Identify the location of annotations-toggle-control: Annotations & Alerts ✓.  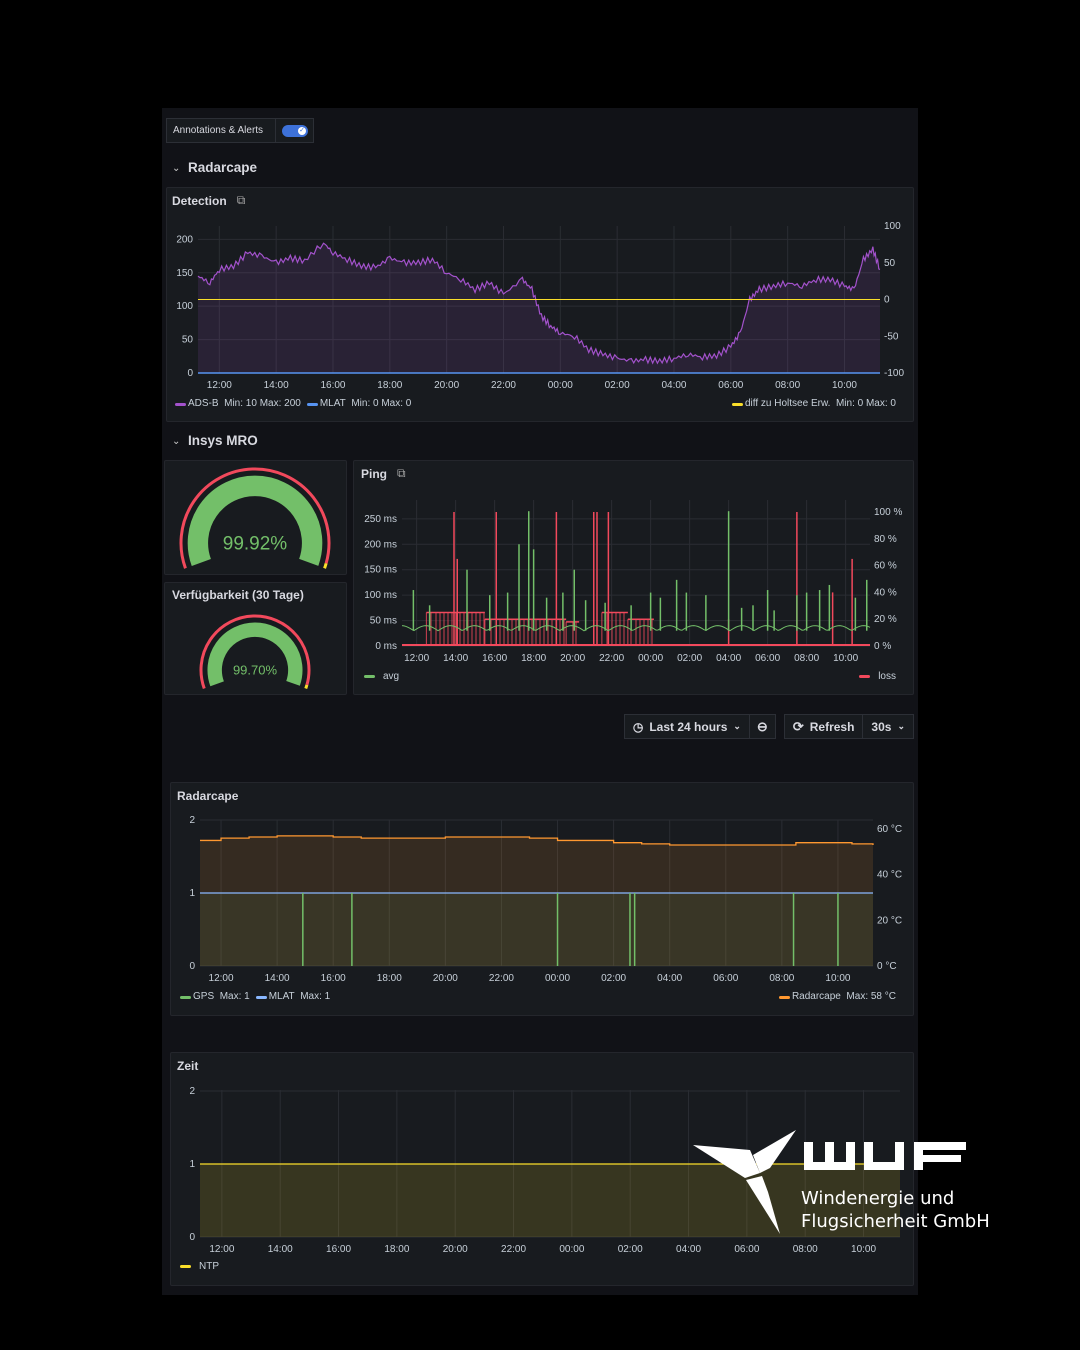
(240, 130).